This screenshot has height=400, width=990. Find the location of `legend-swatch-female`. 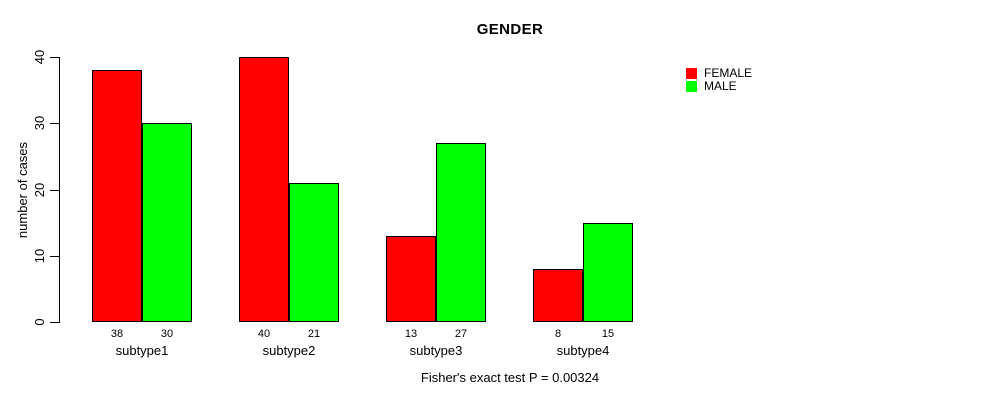

legend-swatch-female is located at coordinates (691, 73).